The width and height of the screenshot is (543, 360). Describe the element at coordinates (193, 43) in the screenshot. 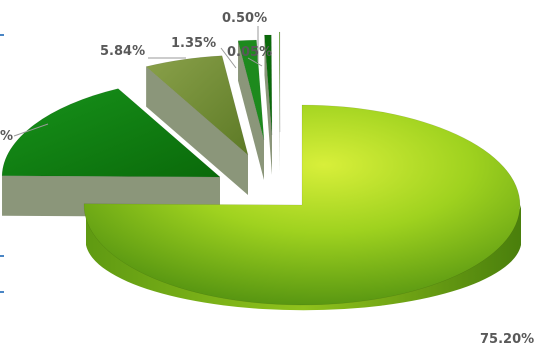

I see `data-label-4: 1.35%` at that location.